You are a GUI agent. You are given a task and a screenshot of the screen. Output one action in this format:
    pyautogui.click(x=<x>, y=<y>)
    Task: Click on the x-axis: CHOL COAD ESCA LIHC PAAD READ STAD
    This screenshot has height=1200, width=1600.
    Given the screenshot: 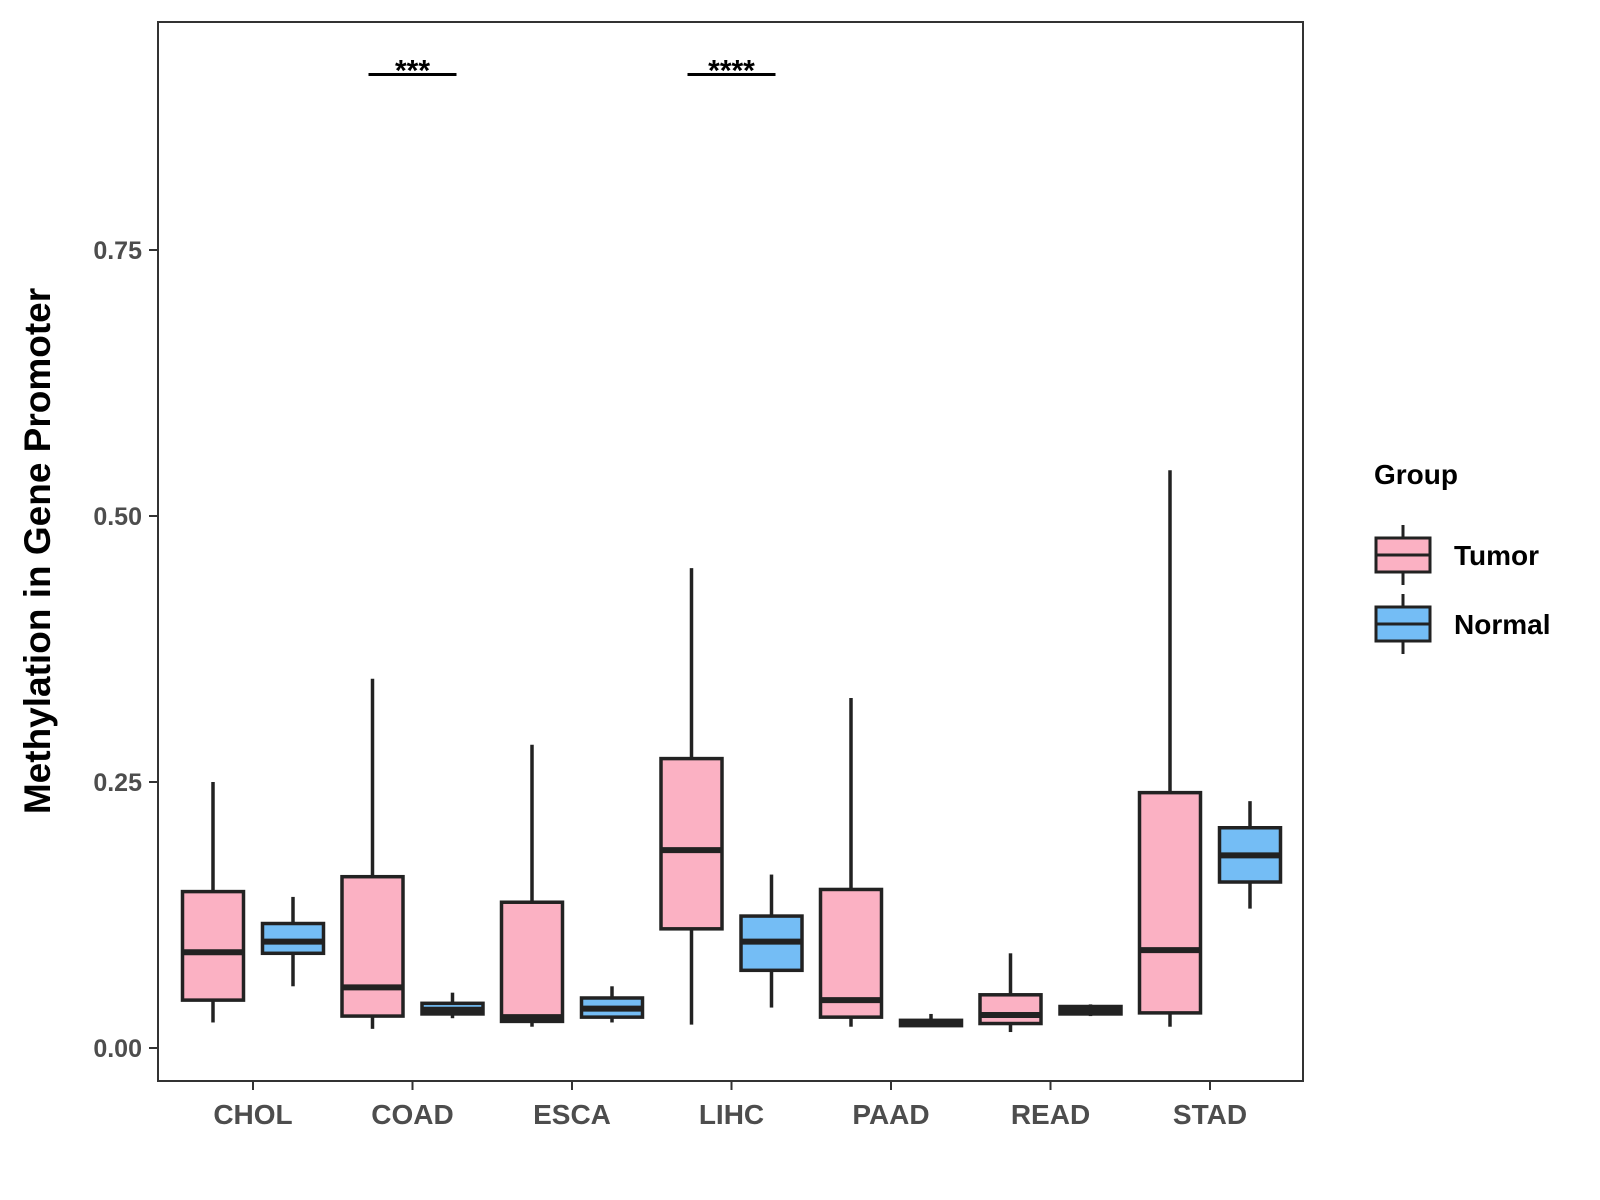 What is the action you would take?
    pyautogui.click(x=730, y=1105)
    